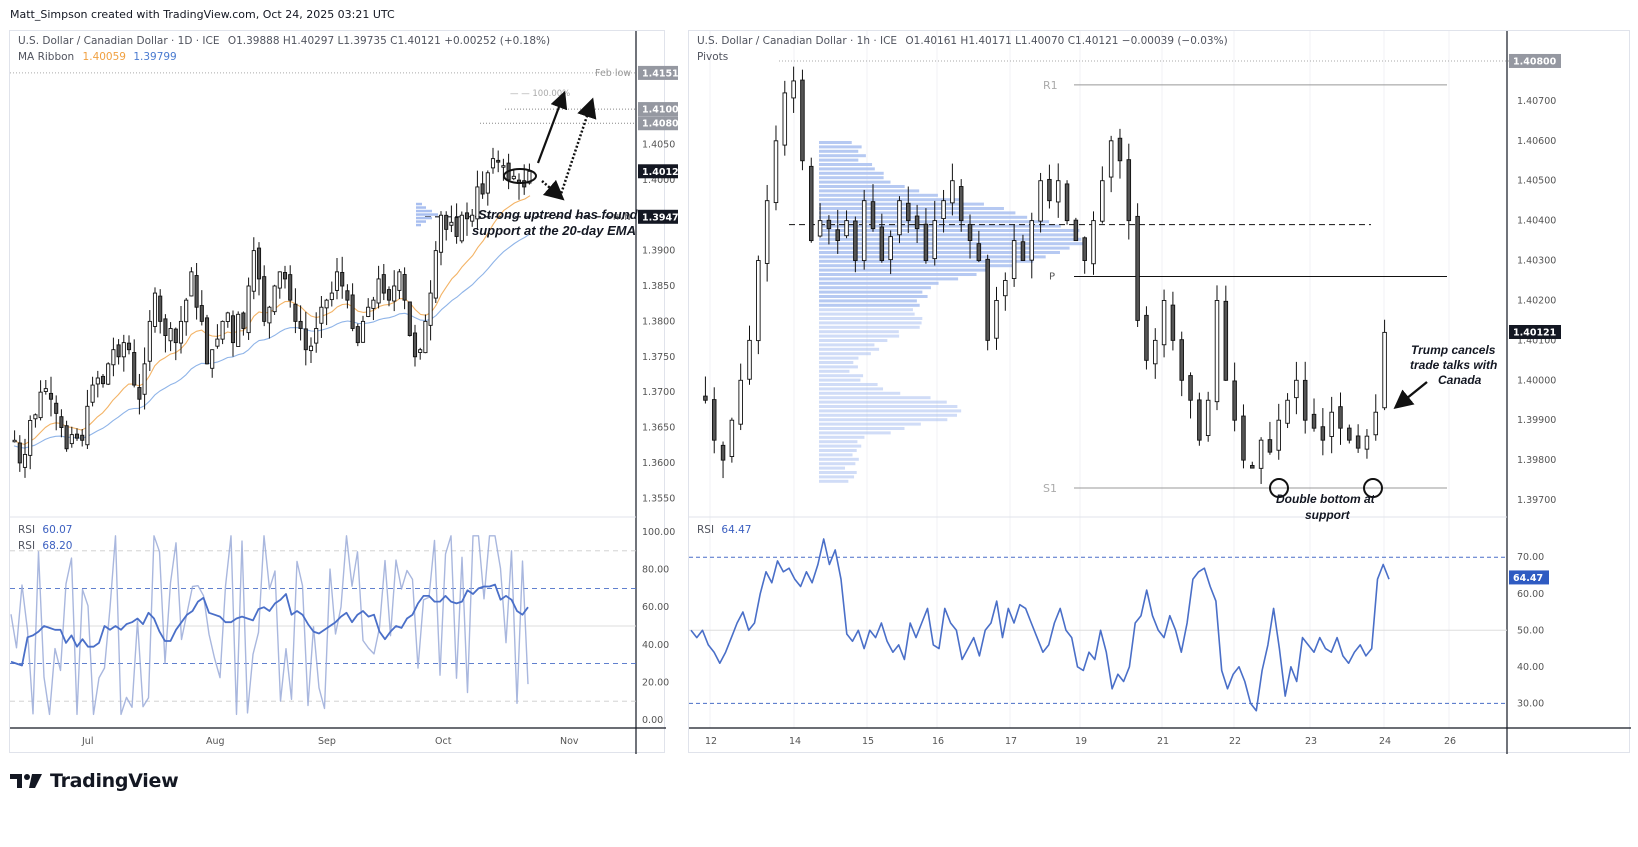 This screenshot has height=847, width=1638. I want to click on double-bottom-annotation-2: support, so click(1328, 515).